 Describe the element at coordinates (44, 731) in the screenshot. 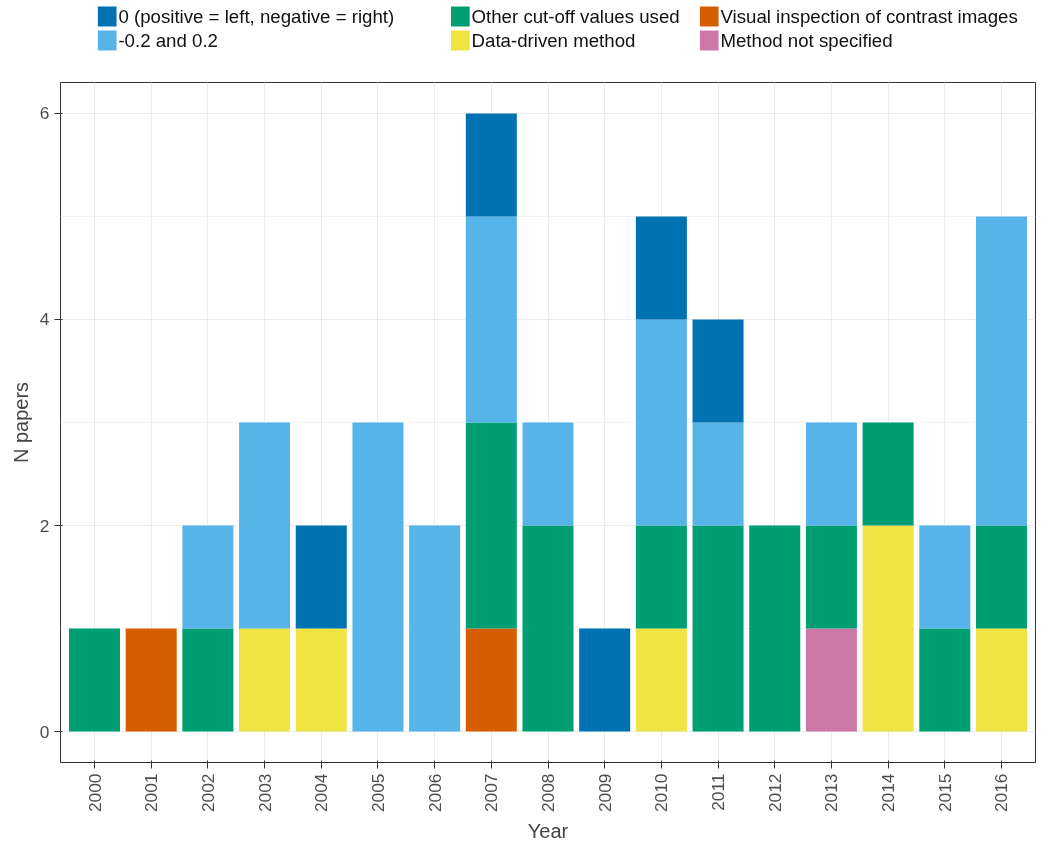

I see `y-tick-label: 0` at that location.